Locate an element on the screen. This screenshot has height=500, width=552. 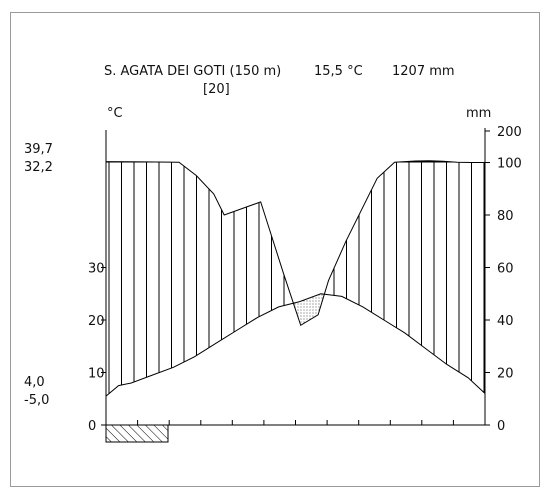
title-mean-temp: 15,5 °C is located at coordinates (338, 71).